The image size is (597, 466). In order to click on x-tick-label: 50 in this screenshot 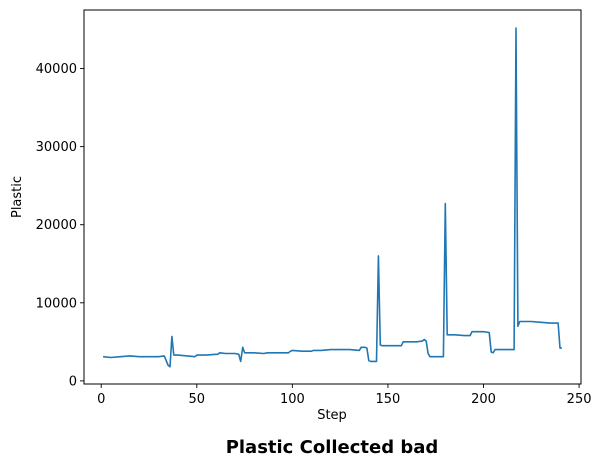, I will do `click(197, 399)`.